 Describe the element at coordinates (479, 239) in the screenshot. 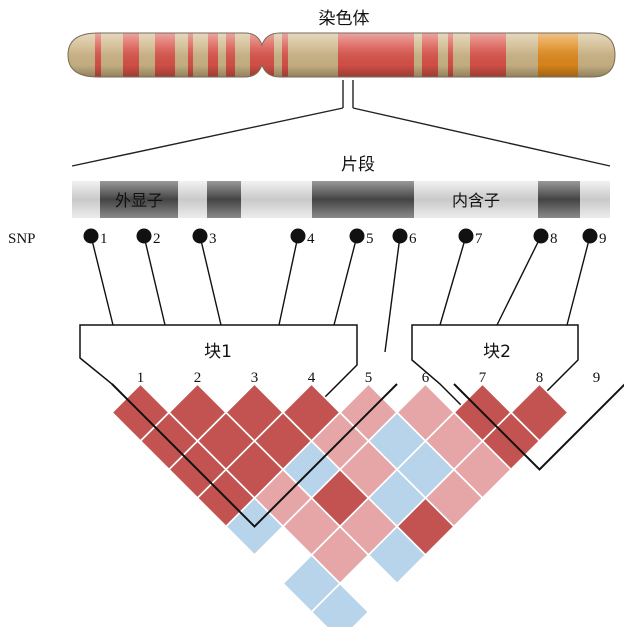

I see `snp-number: 7` at that location.